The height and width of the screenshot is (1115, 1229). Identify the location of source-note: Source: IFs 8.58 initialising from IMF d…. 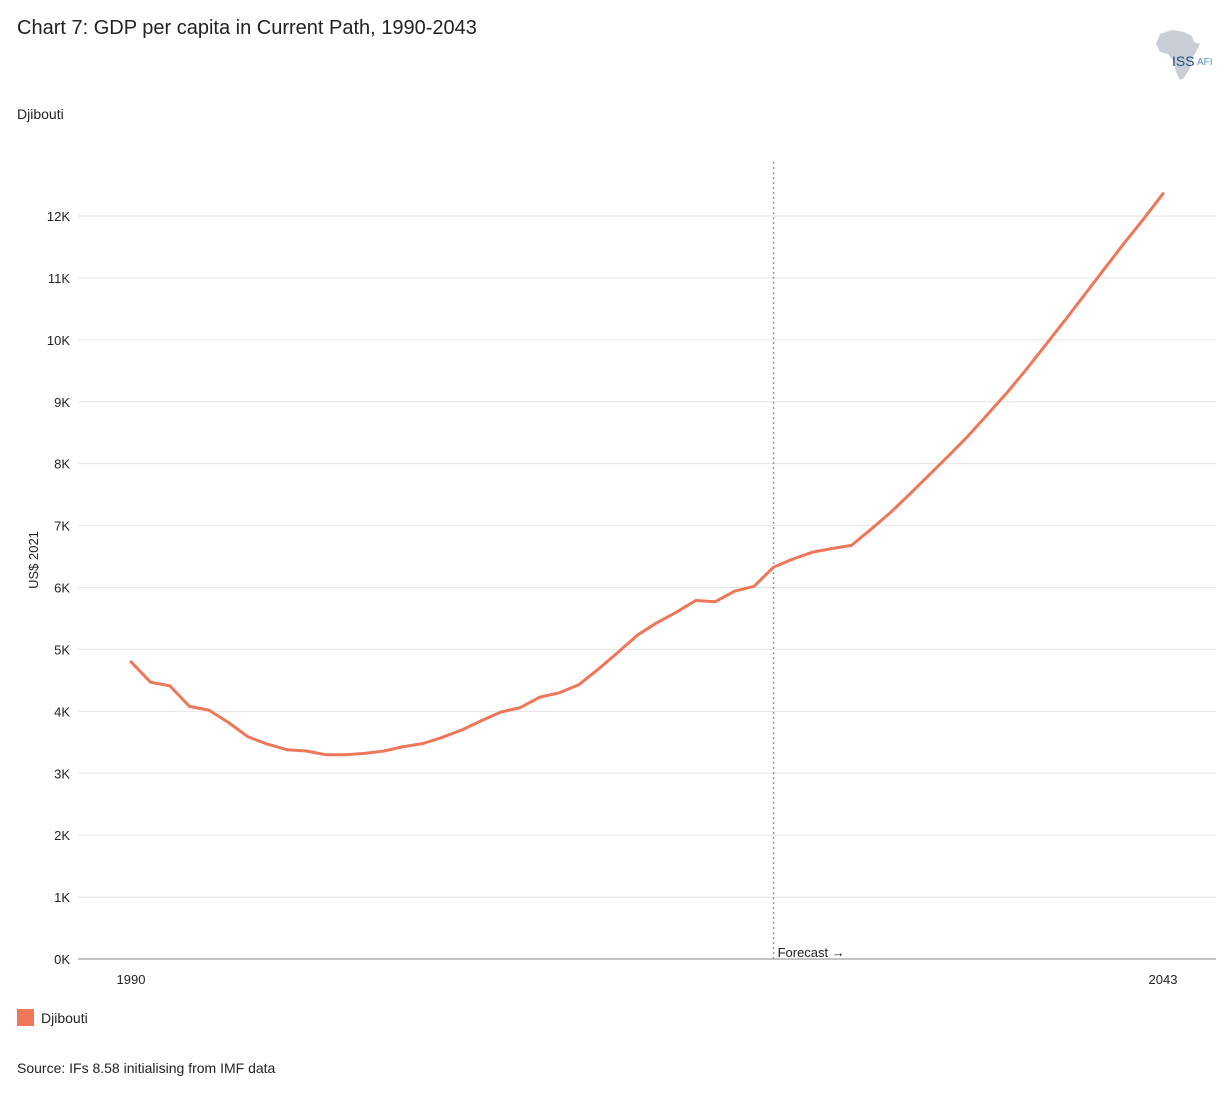
(146, 1068).